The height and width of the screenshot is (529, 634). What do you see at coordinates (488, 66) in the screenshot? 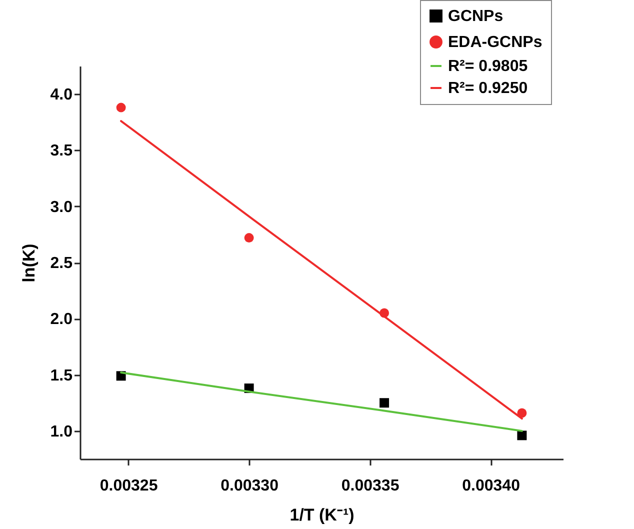
I see `legend-label: R²= 0.9805` at bounding box center [488, 66].